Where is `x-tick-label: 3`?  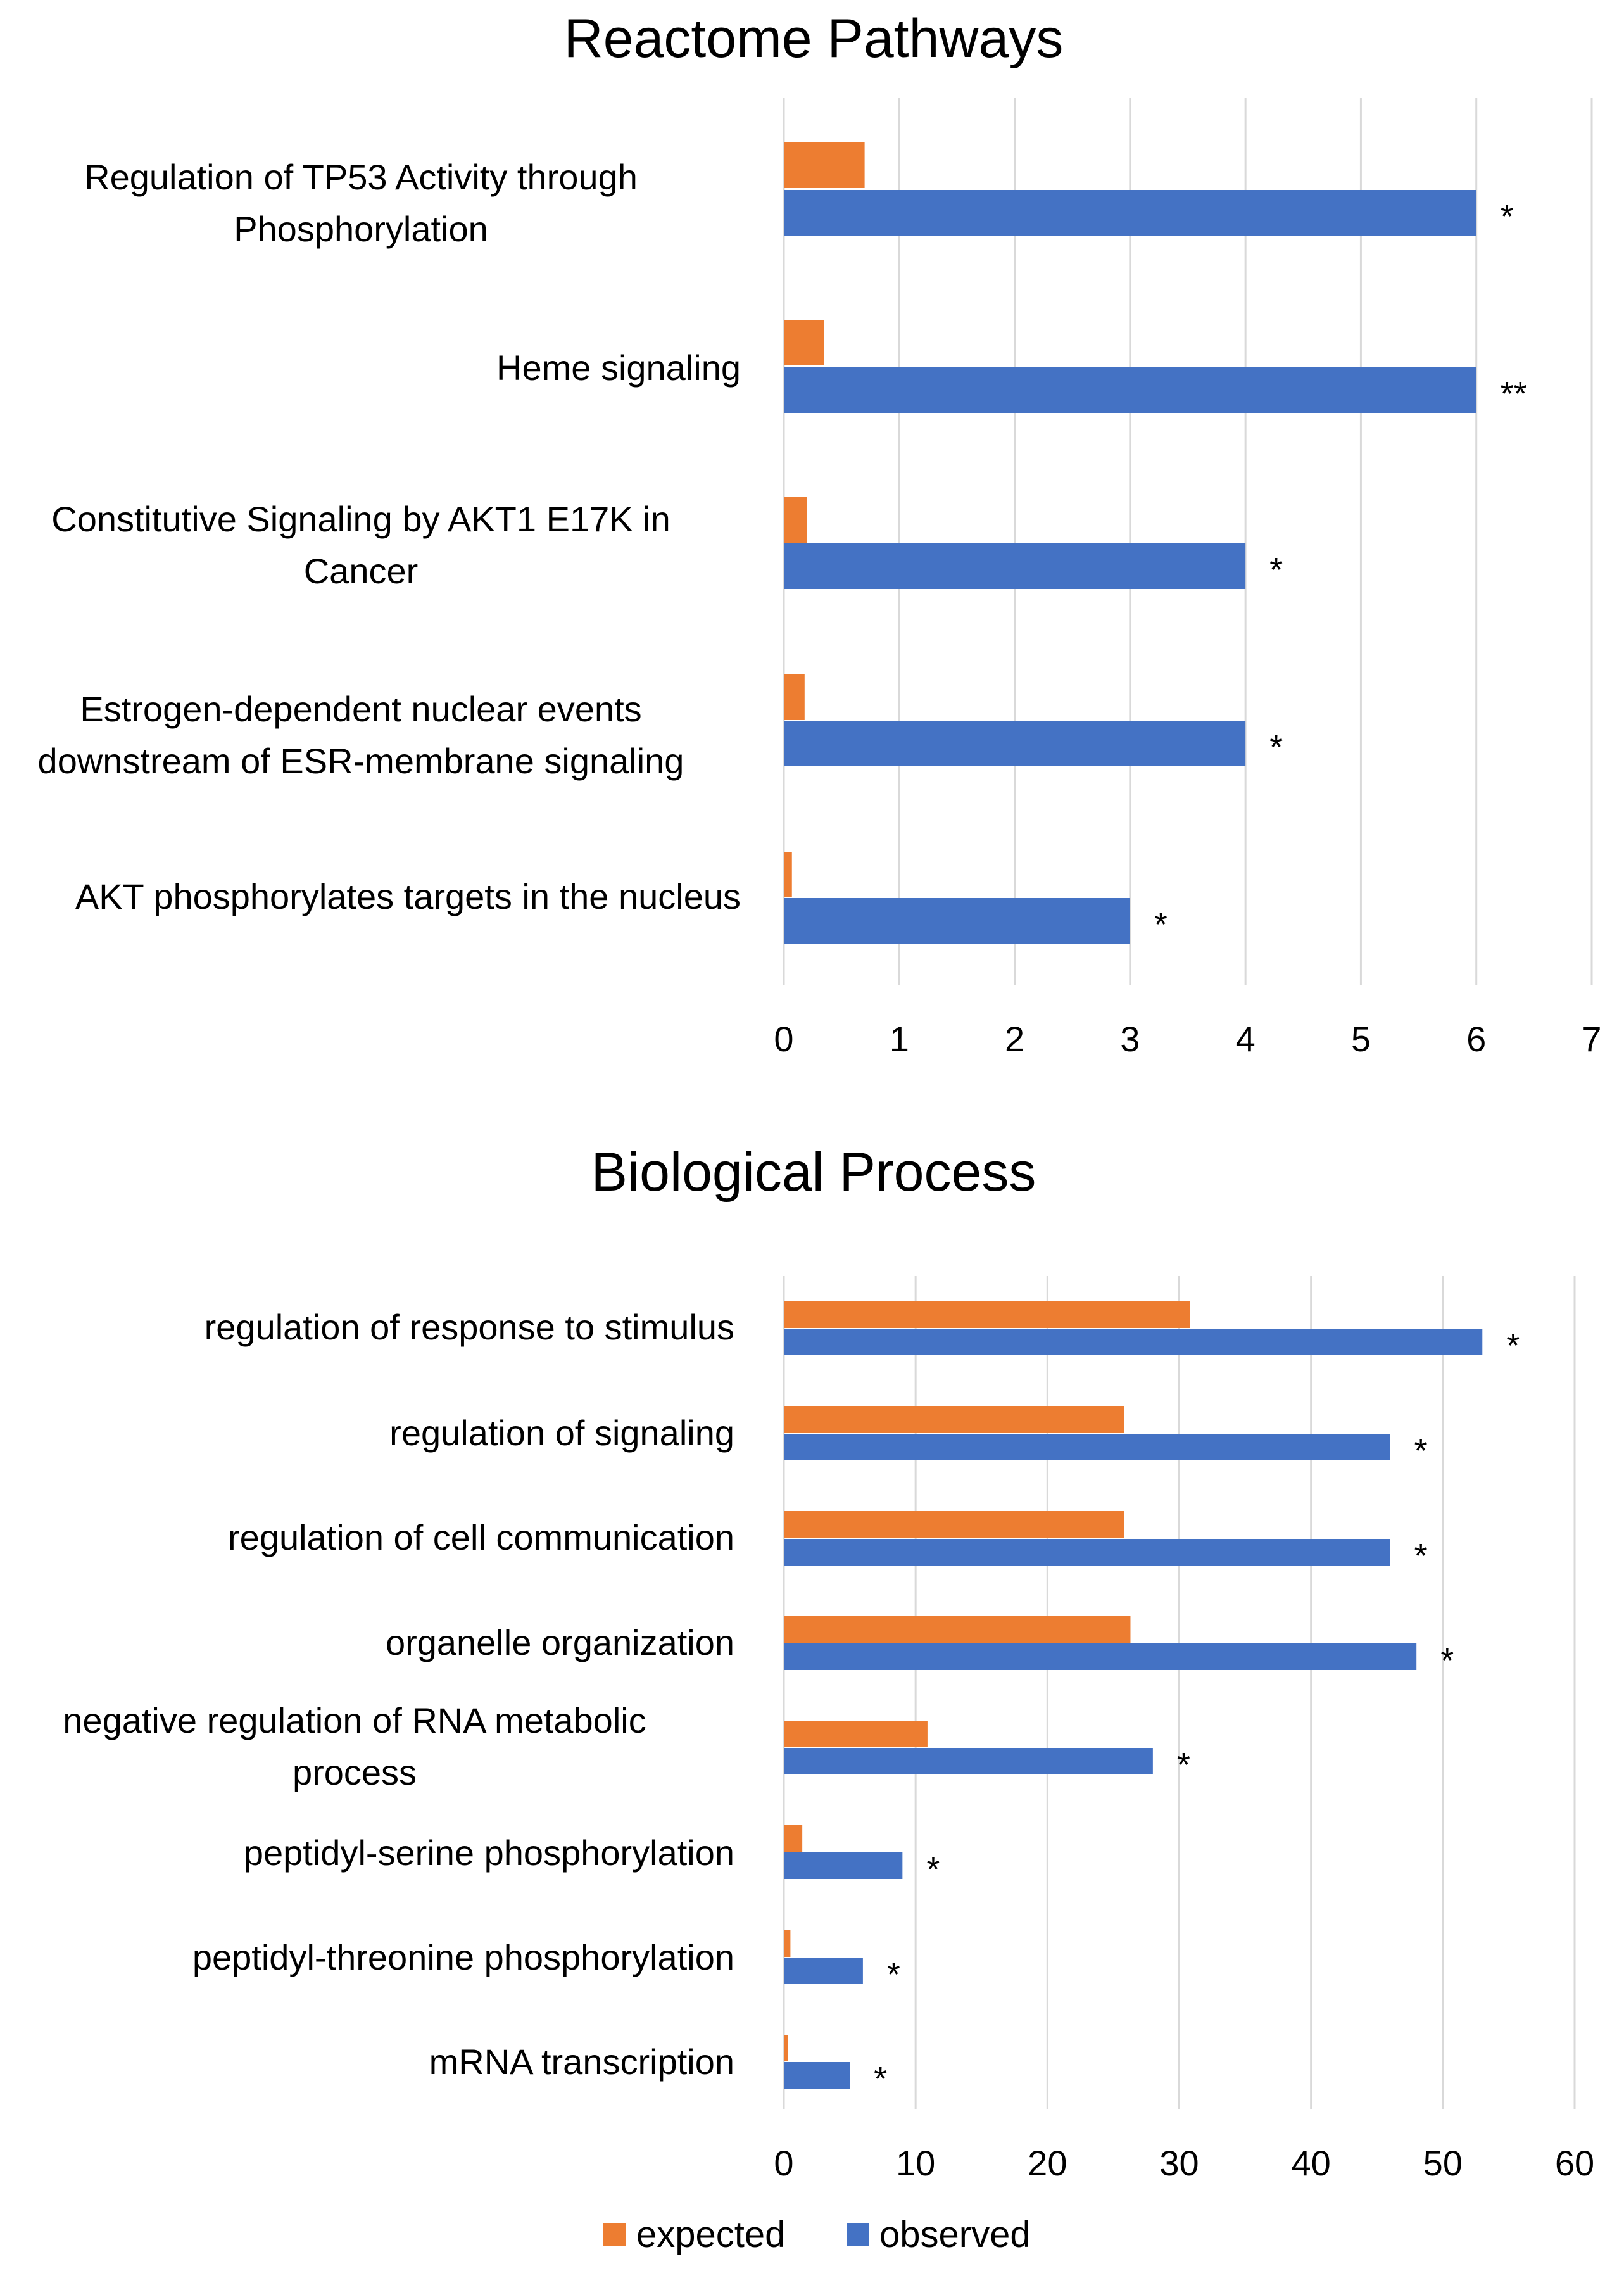 x-tick-label: 3 is located at coordinates (1130, 1039).